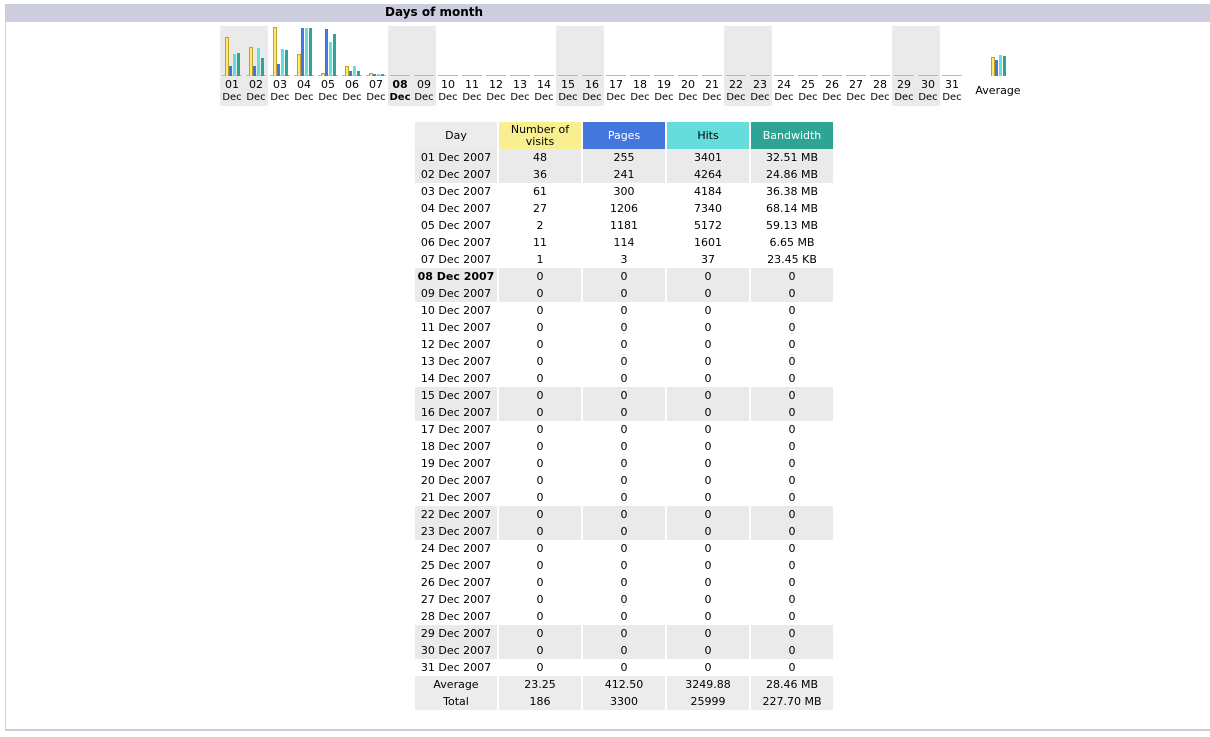 This screenshot has width=1210, height=737. Describe the element at coordinates (456, 616) in the screenshot. I see `cell-day: 28 Dec 2007` at that location.